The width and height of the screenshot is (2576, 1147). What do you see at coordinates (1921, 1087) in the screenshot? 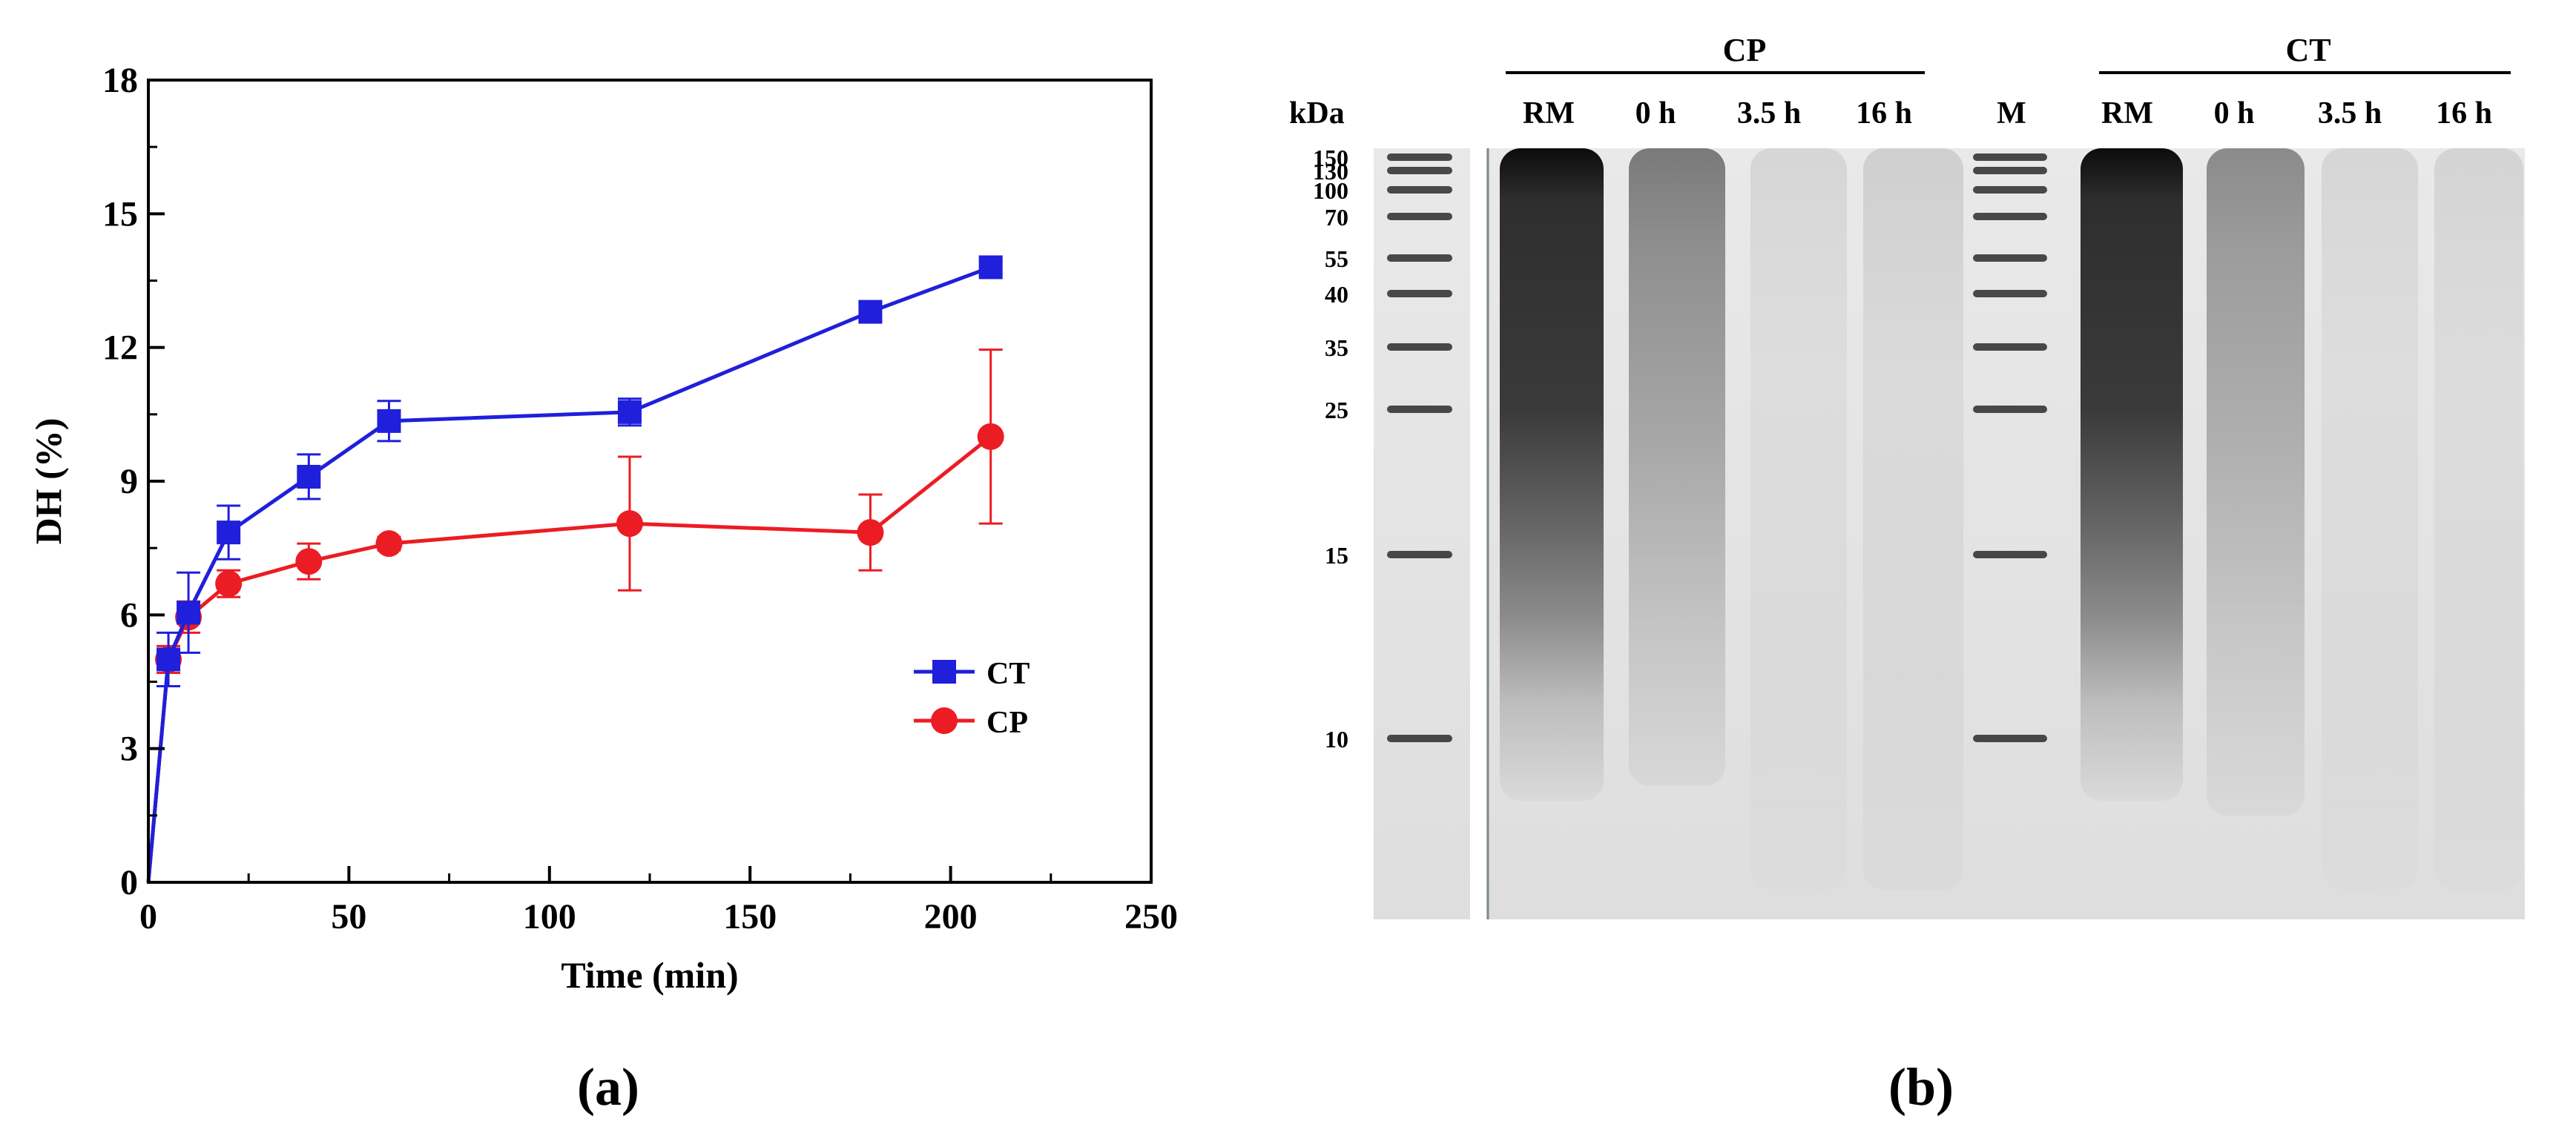
I see `panel-label-b: (b)` at bounding box center [1921, 1087].